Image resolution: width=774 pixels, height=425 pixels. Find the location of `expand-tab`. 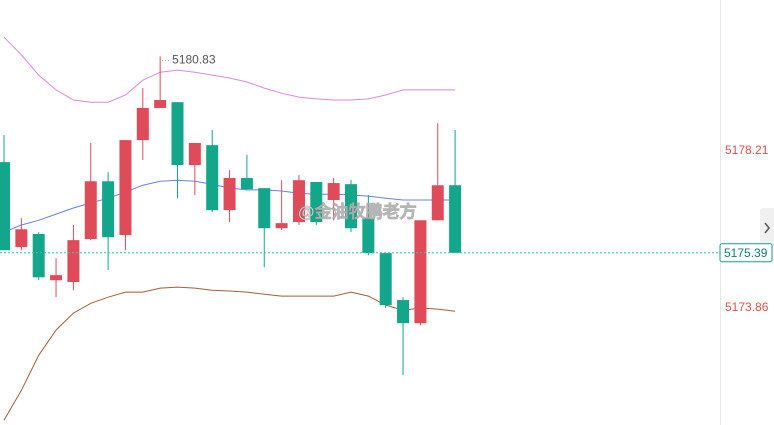

expand-tab is located at coordinates (767, 228).